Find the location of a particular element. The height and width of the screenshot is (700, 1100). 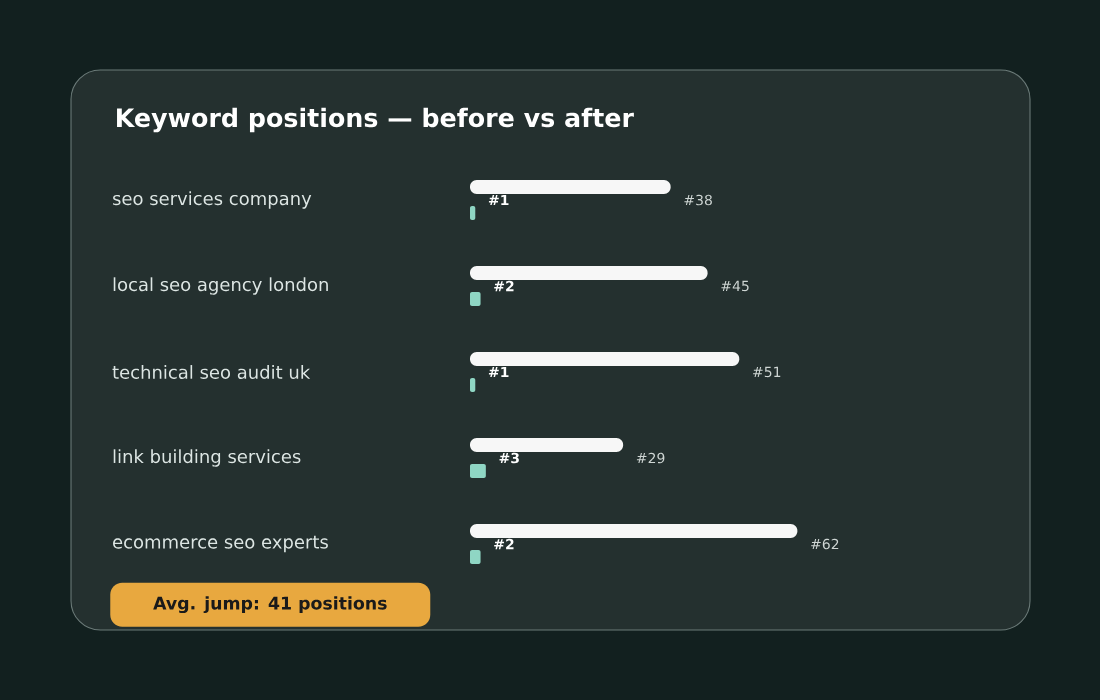

y-tick-label: local seo agency london is located at coordinates (220, 286).